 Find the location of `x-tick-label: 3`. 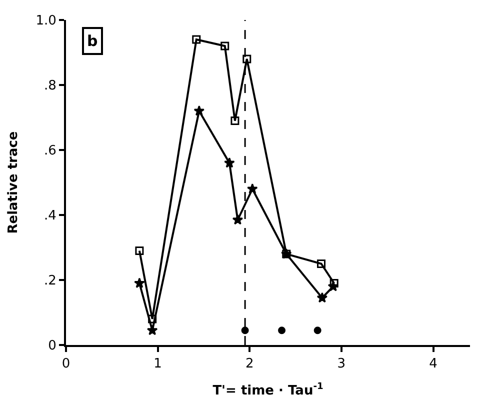

x-tick-label: 3 is located at coordinates (341, 364).